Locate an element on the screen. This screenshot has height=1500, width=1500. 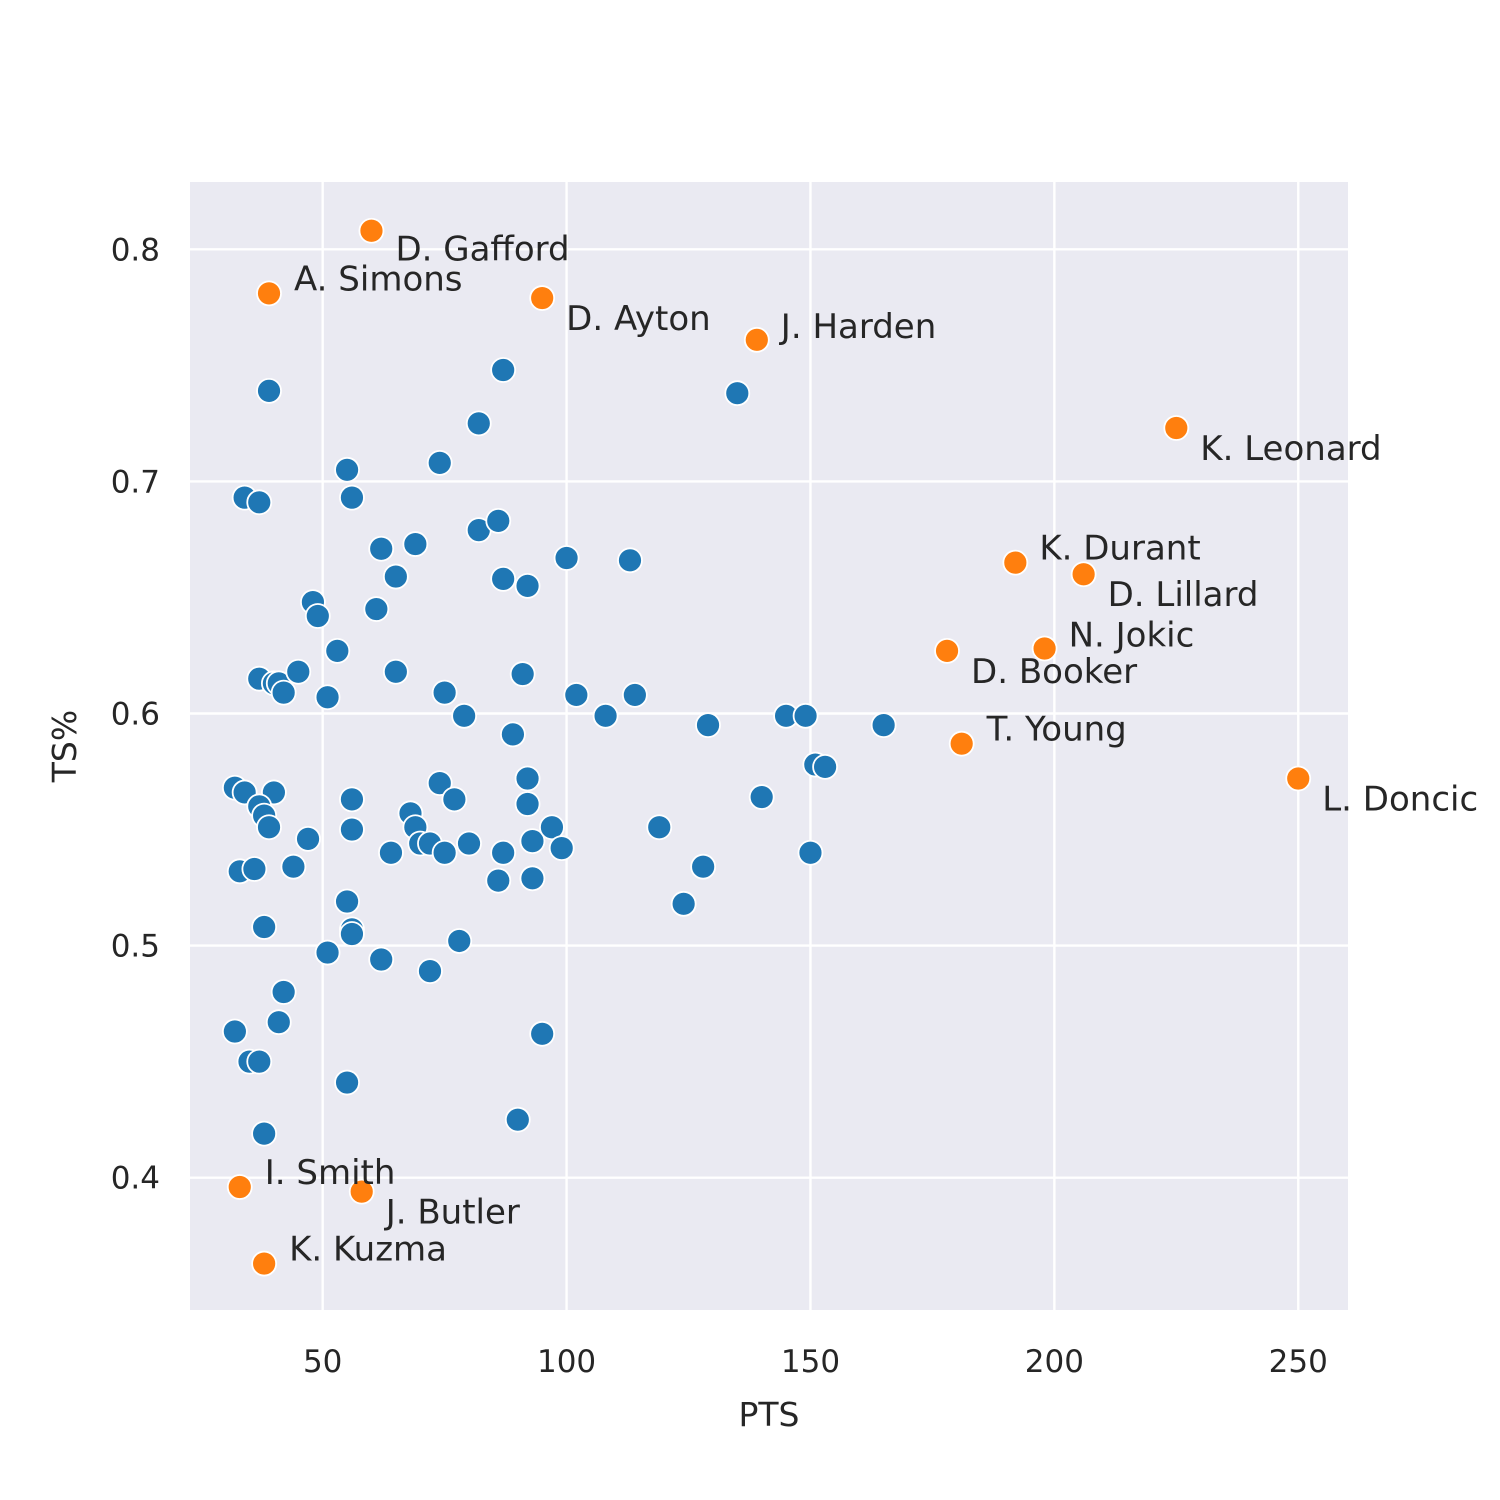
point-label: A. Simons is located at coordinates (378, 279).